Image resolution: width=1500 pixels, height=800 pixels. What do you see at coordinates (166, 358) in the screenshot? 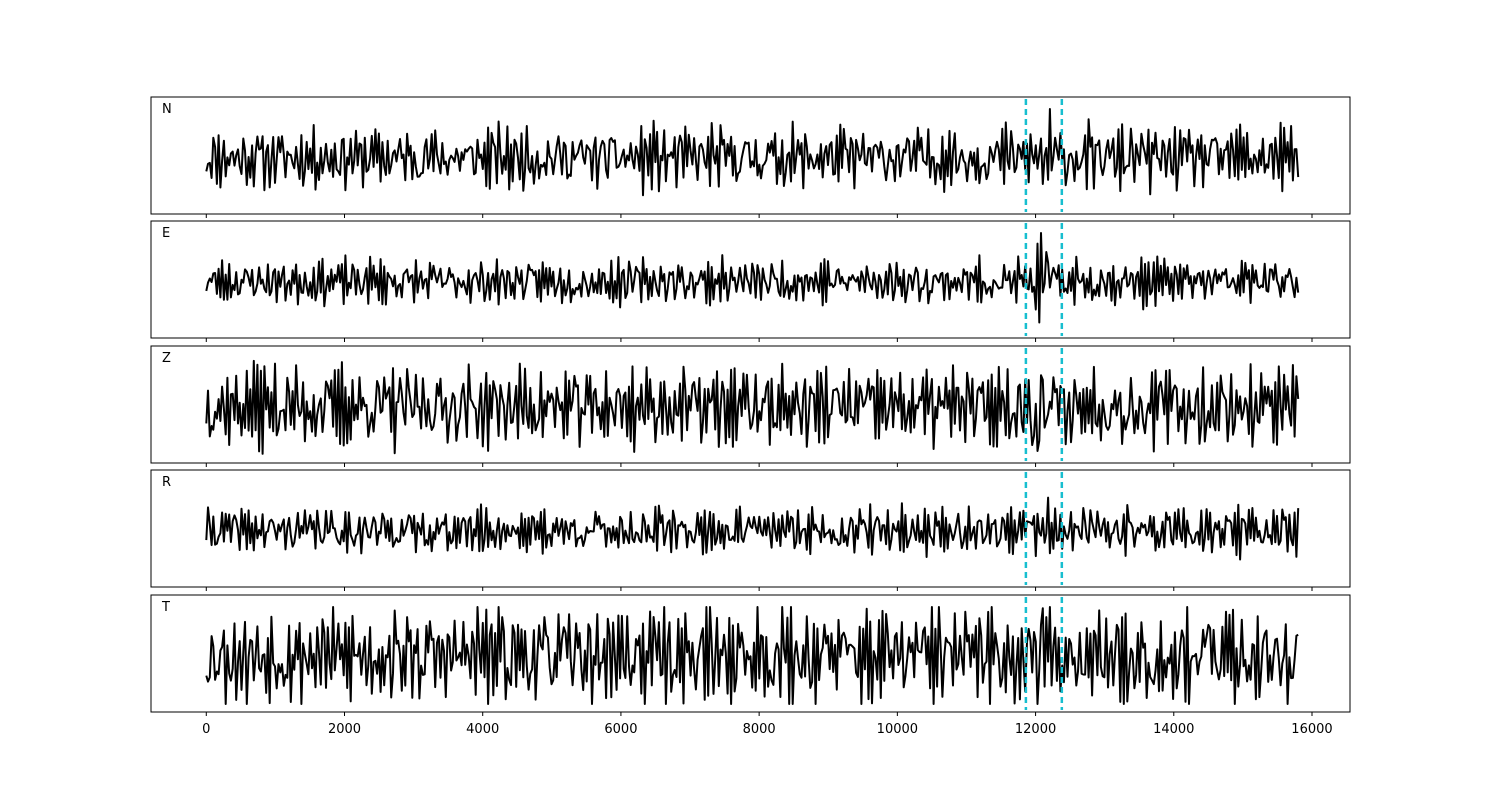
I see `panel-label: Z` at bounding box center [166, 358].